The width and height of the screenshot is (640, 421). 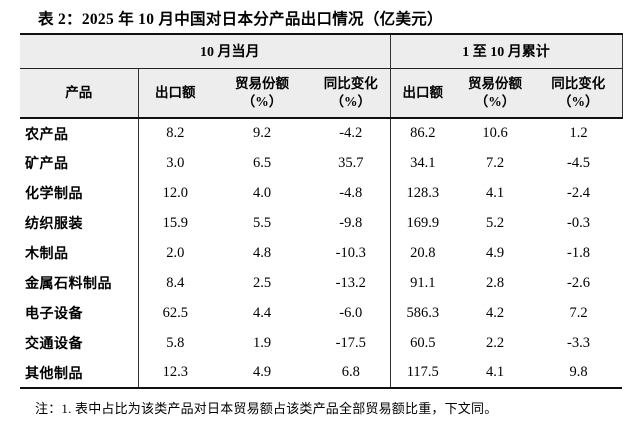 What do you see at coordinates (174, 193) in the screenshot?
I see `cell-month-export: 12.0` at bounding box center [174, 193].